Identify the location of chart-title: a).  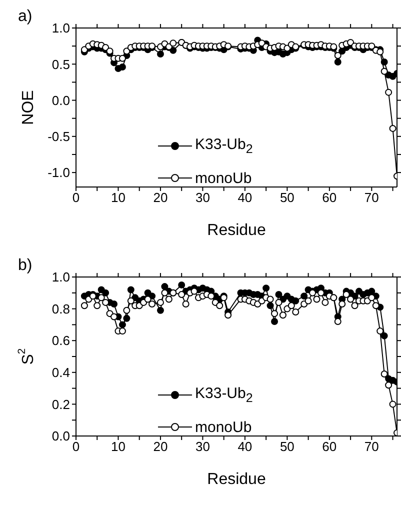
(25, 17).